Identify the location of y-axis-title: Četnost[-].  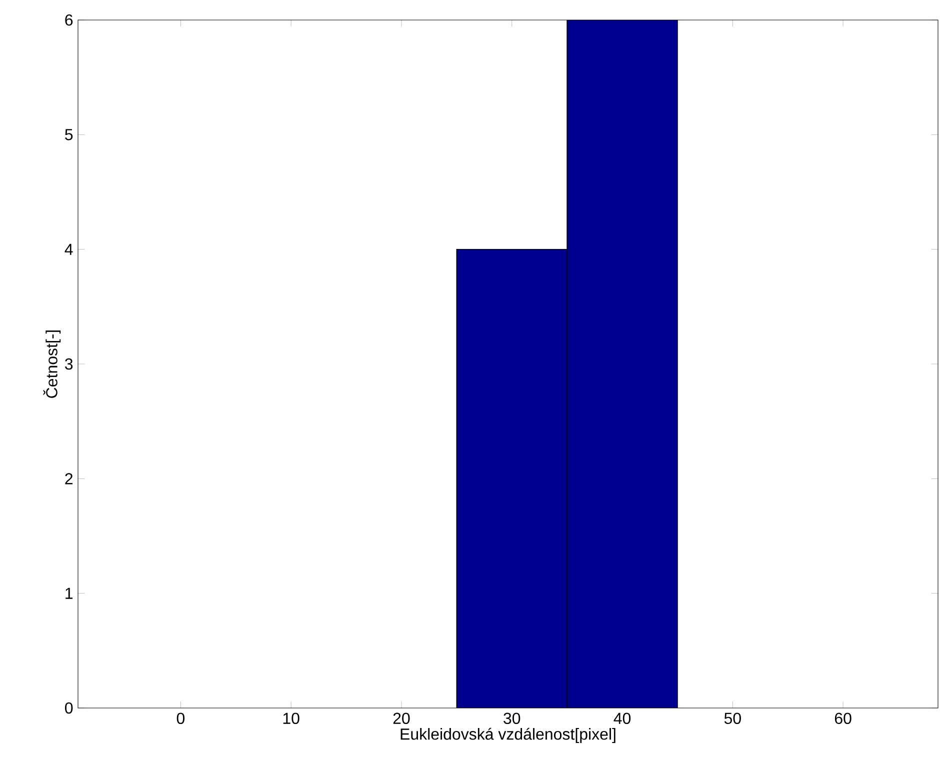
(52, 364).